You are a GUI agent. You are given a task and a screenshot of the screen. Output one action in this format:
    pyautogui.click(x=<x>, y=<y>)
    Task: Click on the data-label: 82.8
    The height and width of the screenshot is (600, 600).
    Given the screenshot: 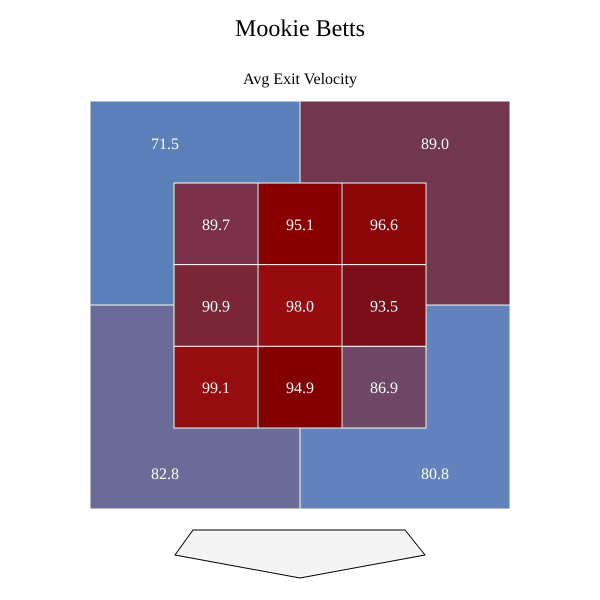 What is the action you would take?
    pyautogui.click(x=165, y=474)
    